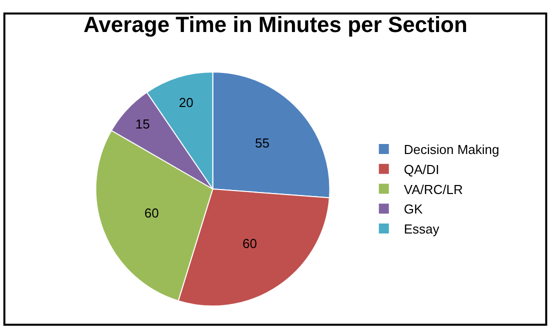 The image size is (551, 336). Describe the element at coordinates (186, 102) in the screenshot. I see `data-label: 20` at that location.